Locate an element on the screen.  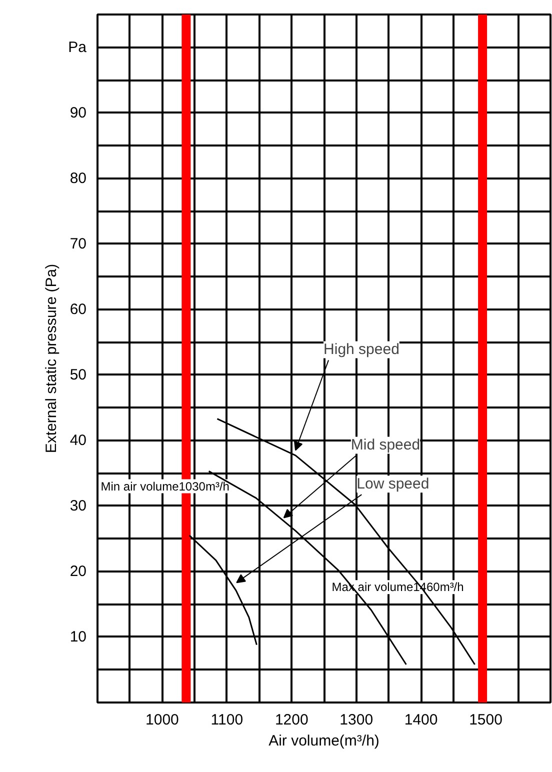
y-tick-label: 40 is located at coordinates (78, 440).